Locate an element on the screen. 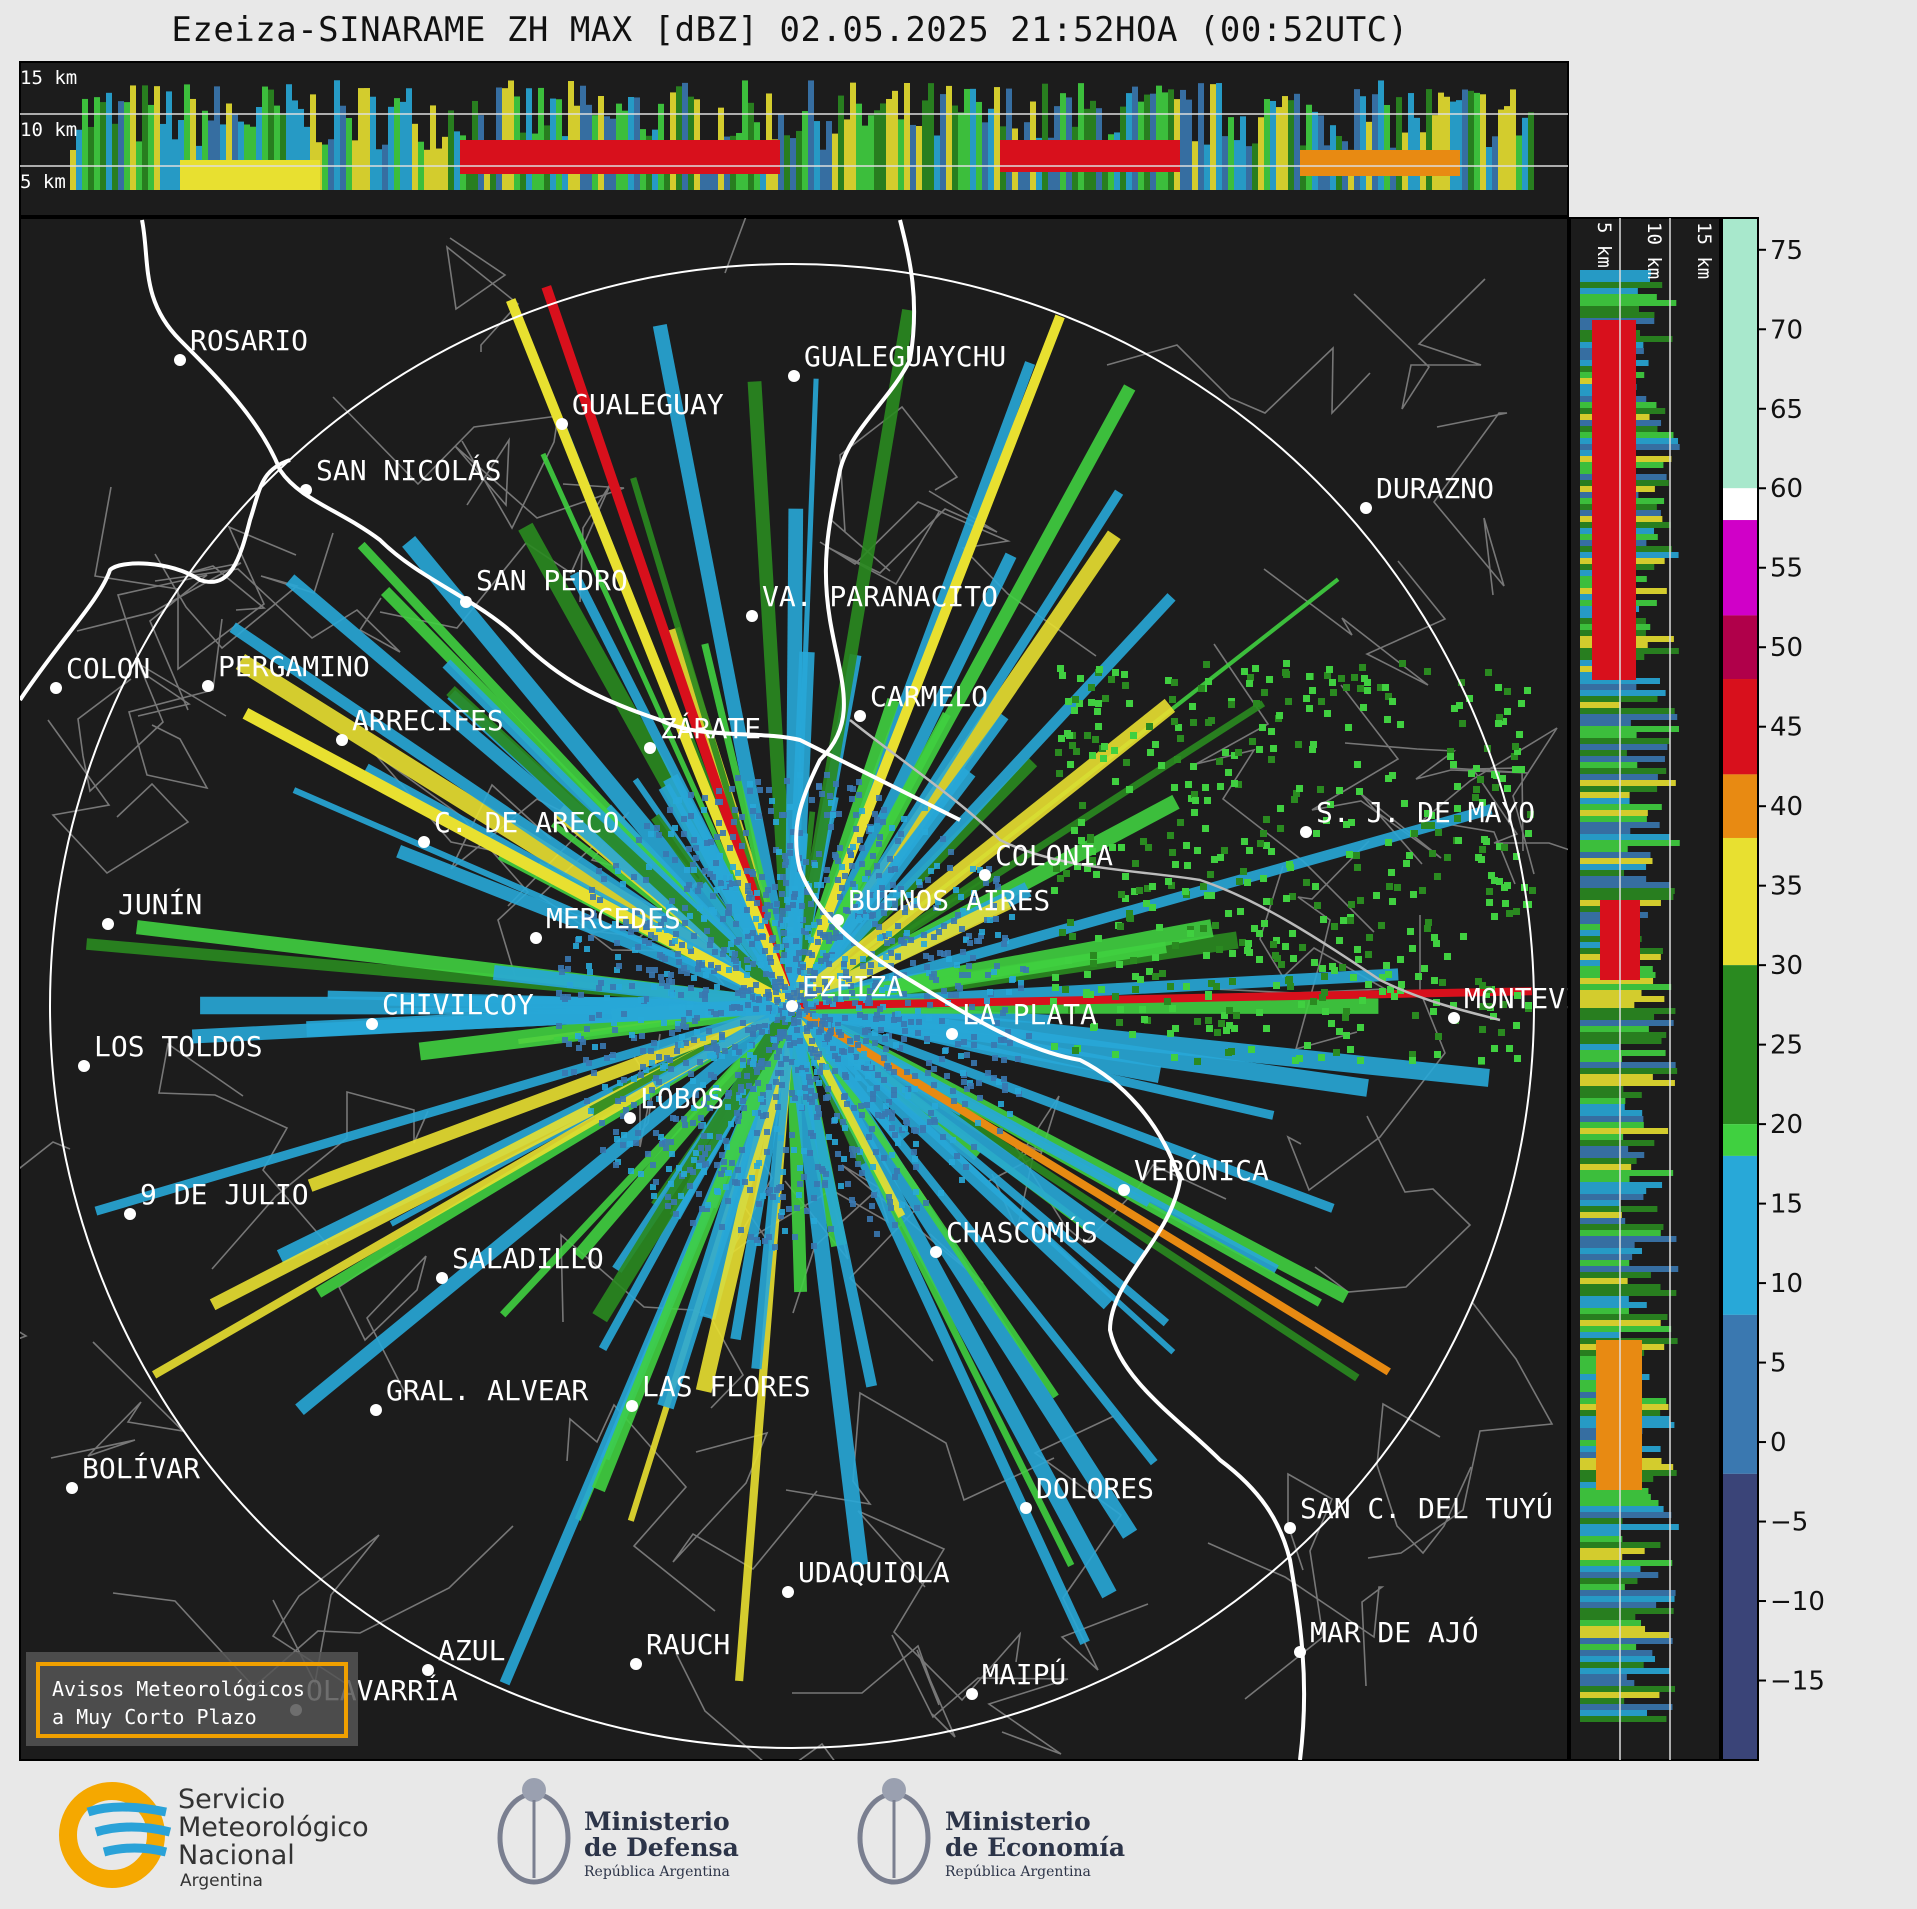  city-marker: S. J. DE MAYO is located at coordinates (1417, 817).